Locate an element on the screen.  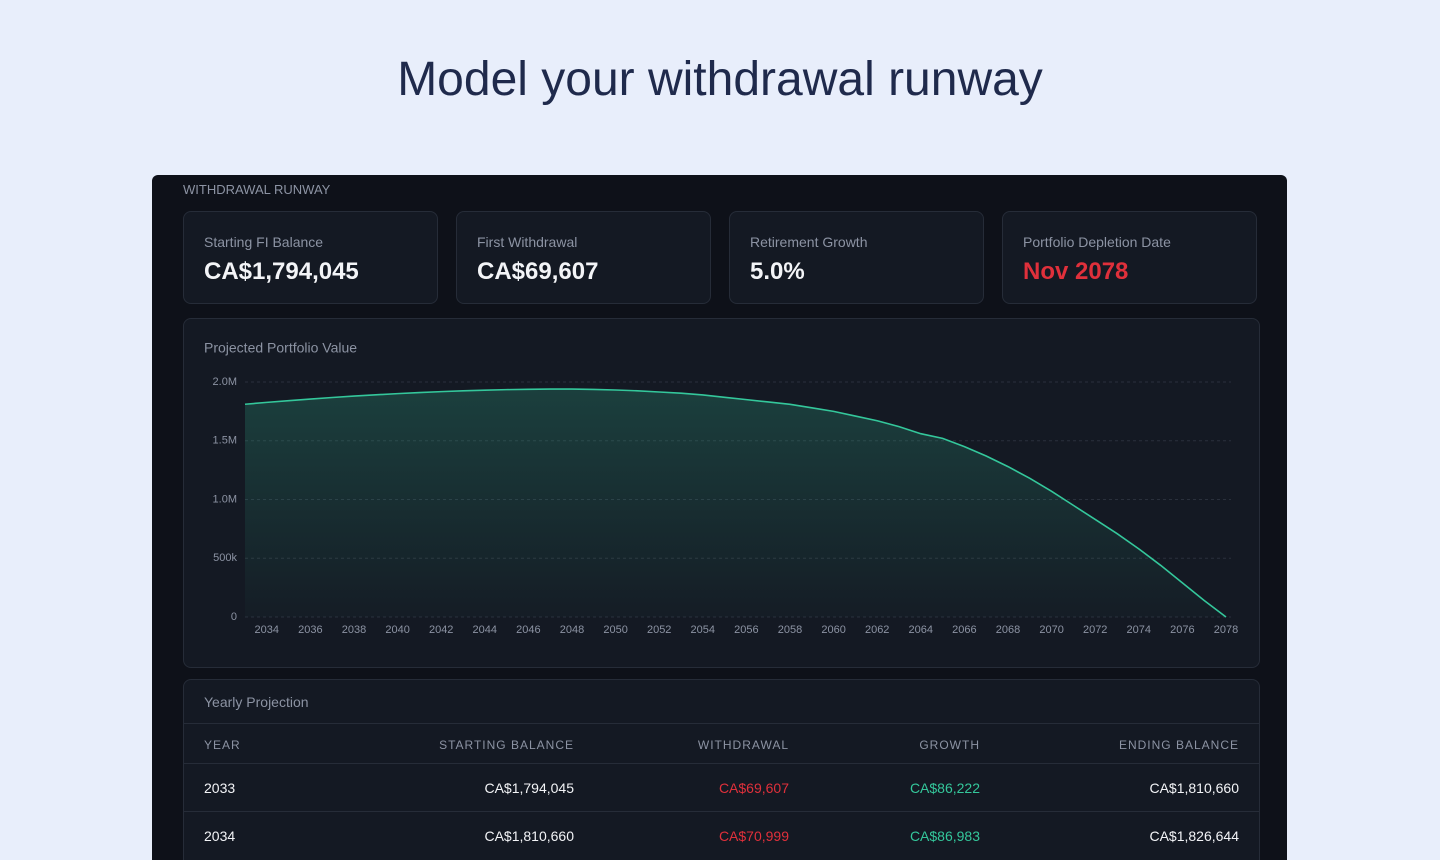
x-tick-label: 2038 is located at coordinates (354, 630).